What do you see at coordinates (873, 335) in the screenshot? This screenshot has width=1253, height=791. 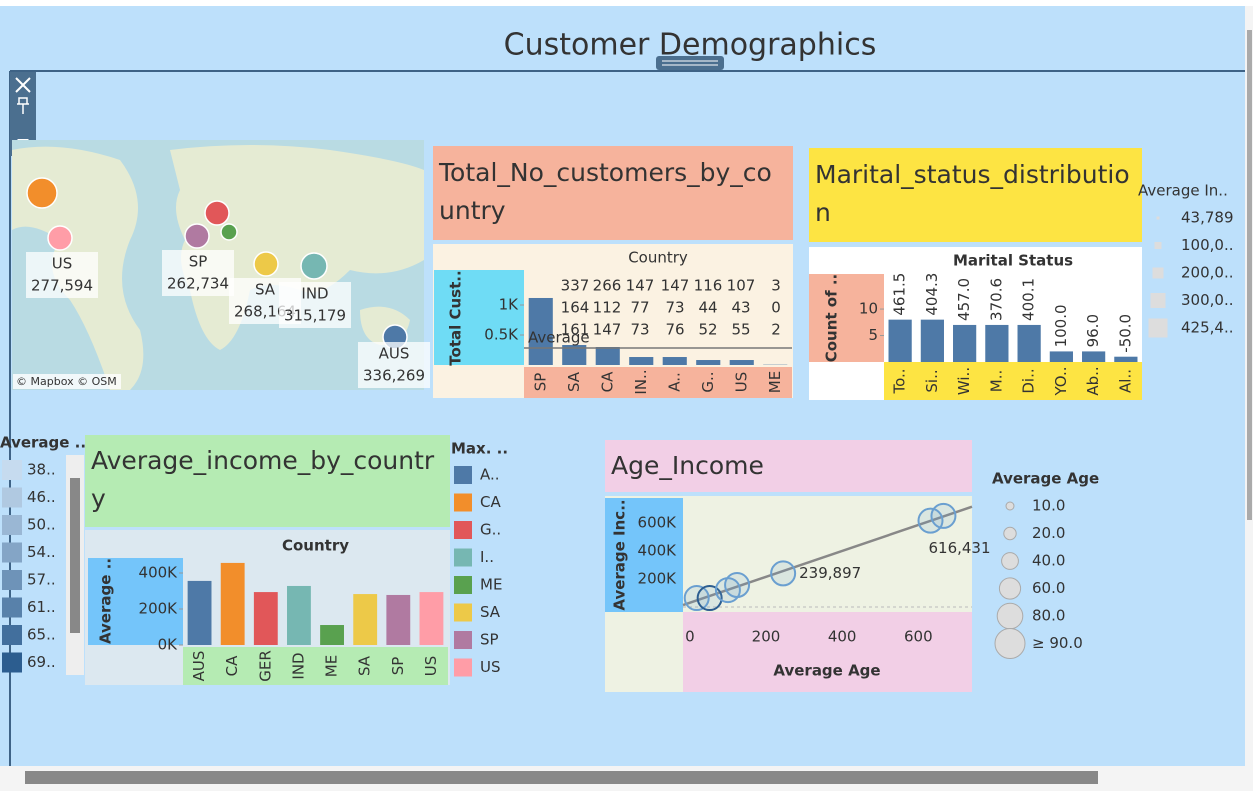 I see `y-tick-label: 5` at bounding box center [873, 335].